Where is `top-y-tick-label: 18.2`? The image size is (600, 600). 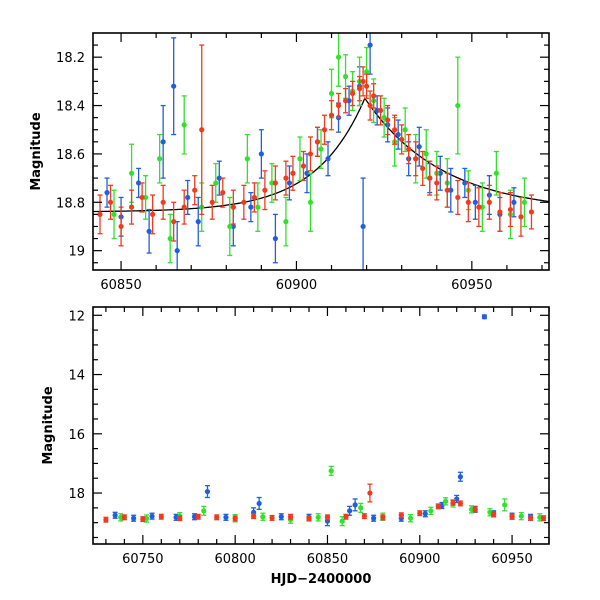
top-y-tick-label: 18.2 is located at coordinates (70, 58).